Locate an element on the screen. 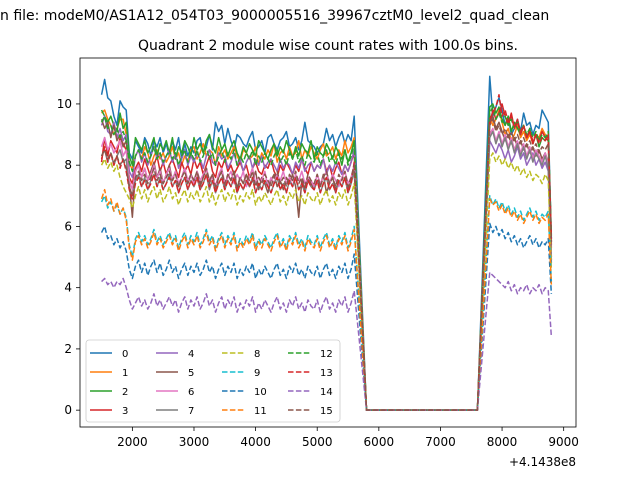  legend-label: 9 is located at coordinates (257, 373).